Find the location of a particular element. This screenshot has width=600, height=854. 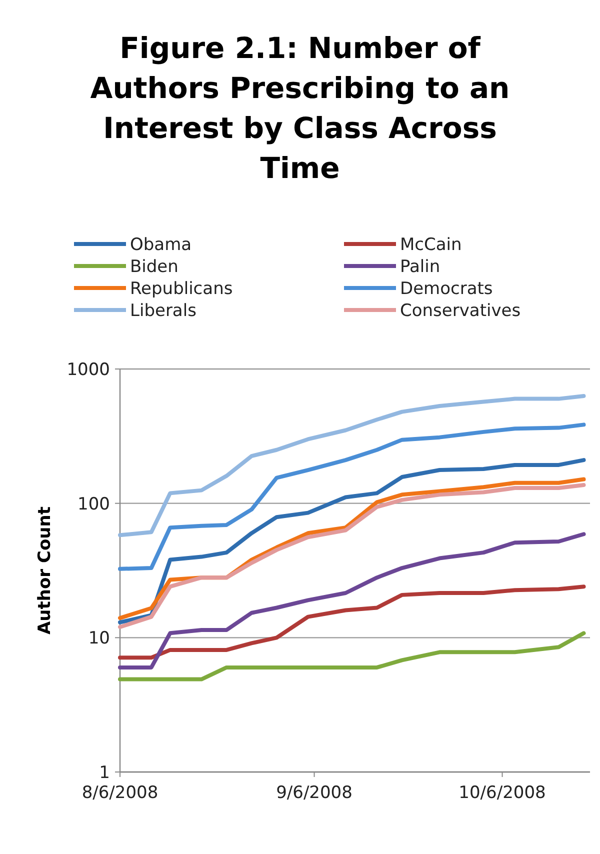

x-tick-label: 8/6/2008 is located at coordinates (120, 793).